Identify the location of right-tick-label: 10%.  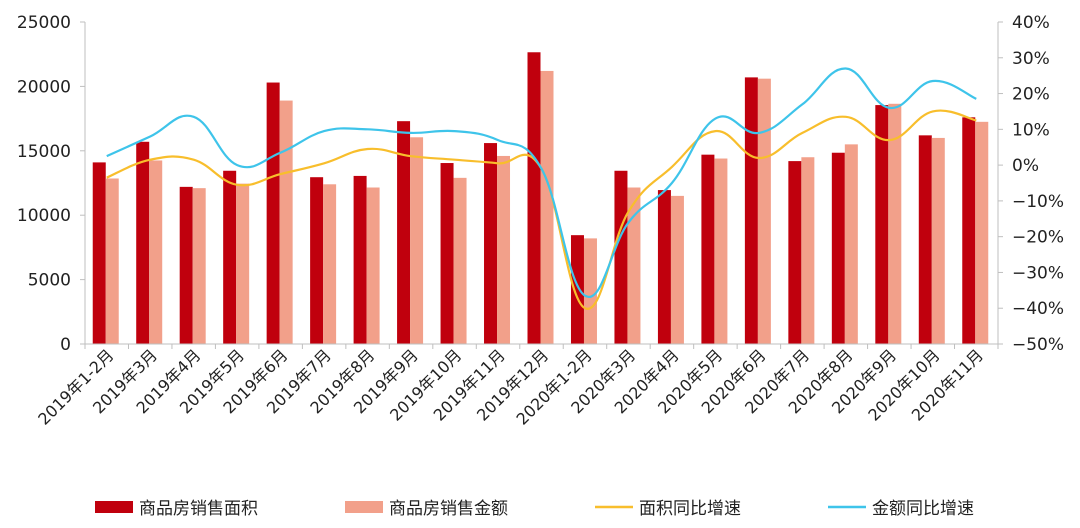
(1031, 130).